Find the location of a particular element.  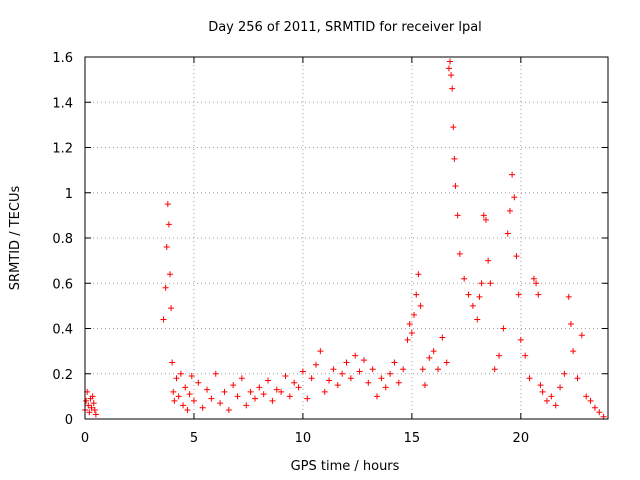

y-tick-label: 1 is located at coordinates (69, 194).